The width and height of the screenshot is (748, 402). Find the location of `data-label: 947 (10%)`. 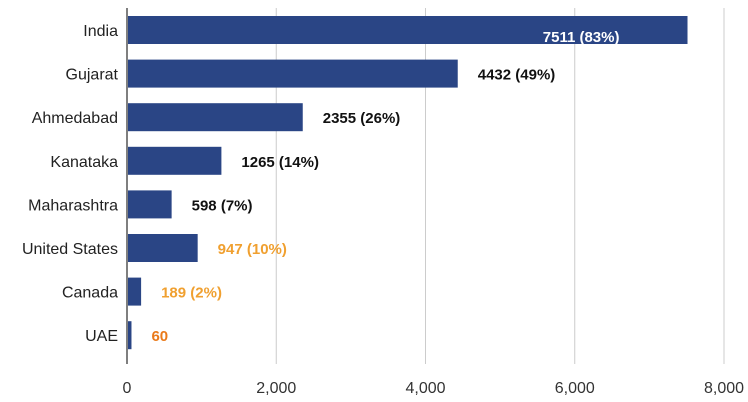

data-label: 947 (10%) is located at coordinates (252, 249).